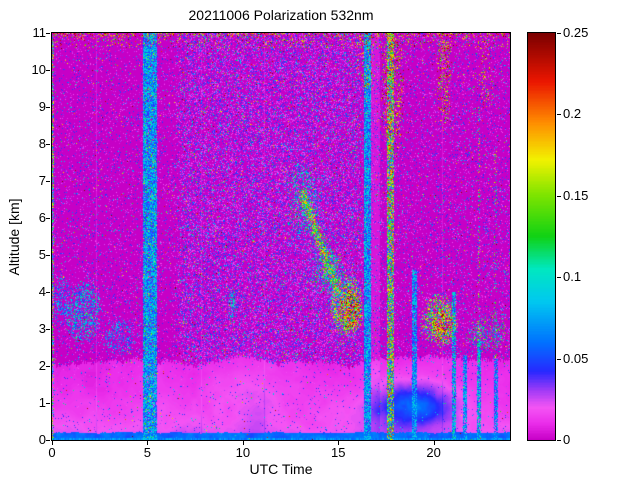  I want to click on x-tick-label: 20, so click(433, 452).